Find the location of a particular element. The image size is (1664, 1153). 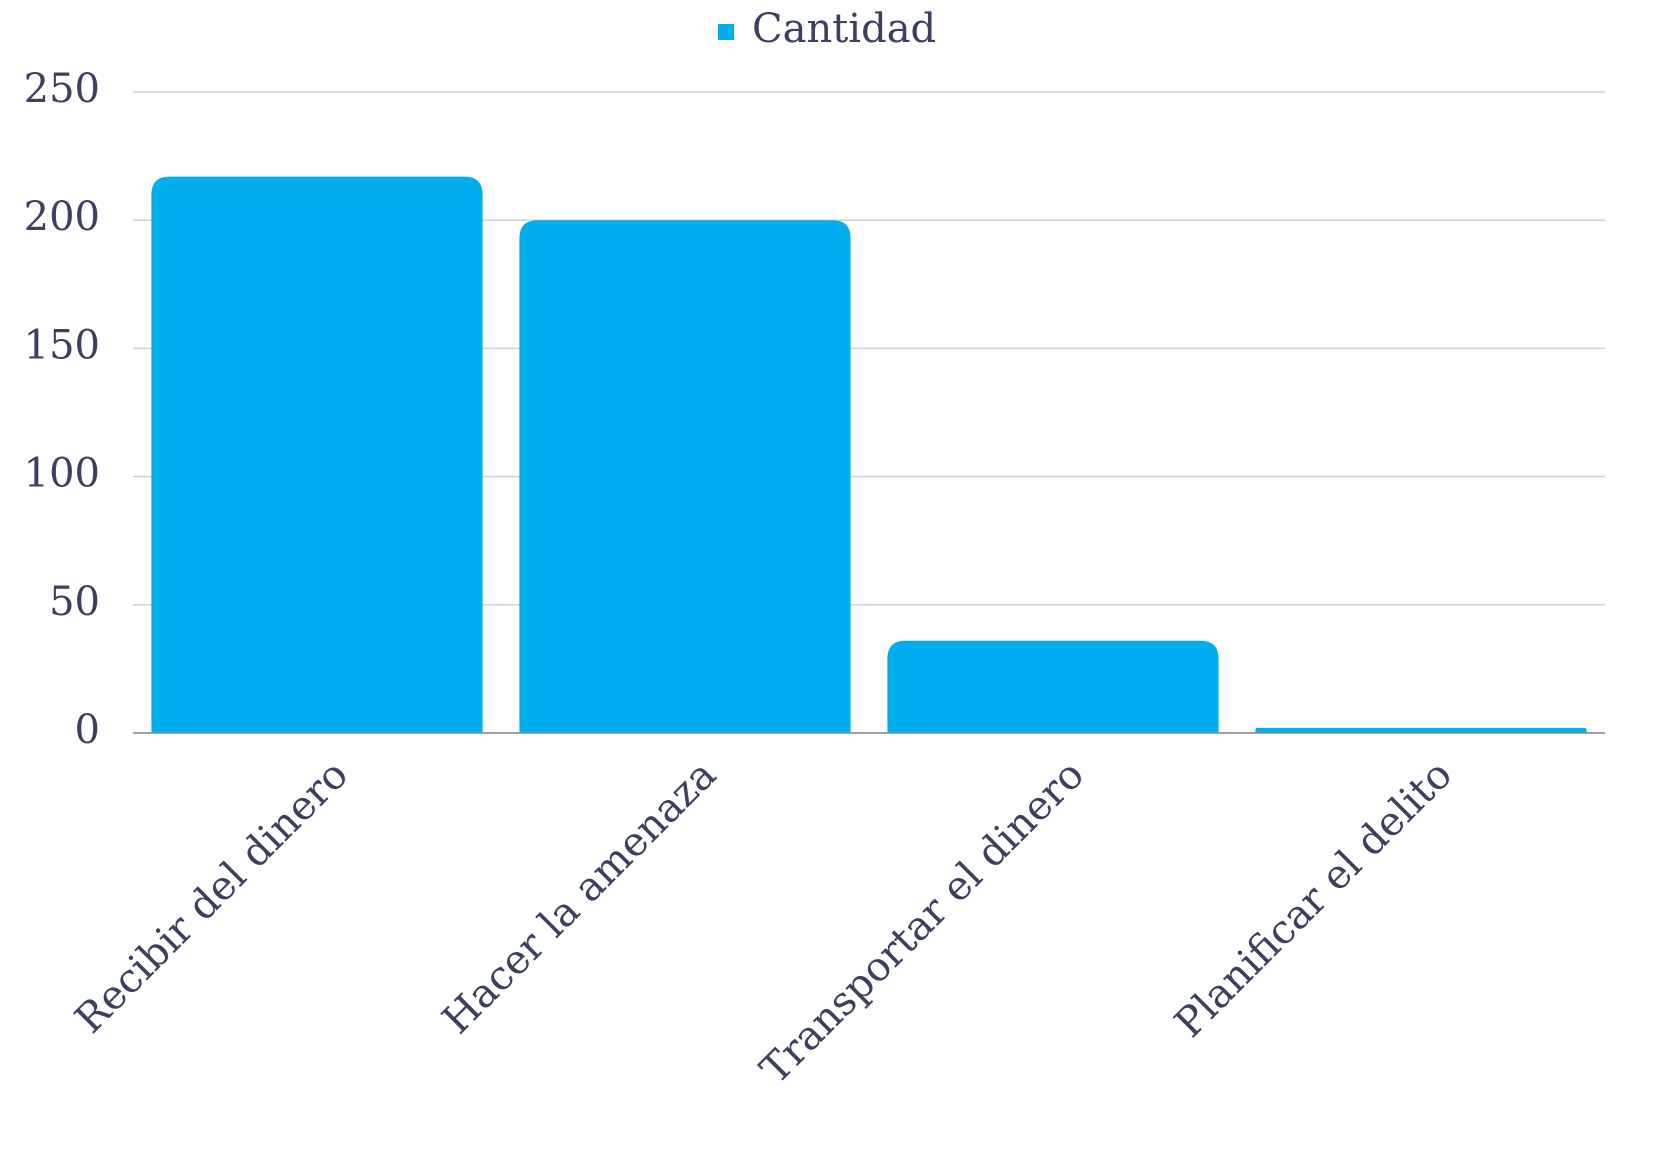

x-tick-label: Transportar el dinero is located at coordinates (922, 922).